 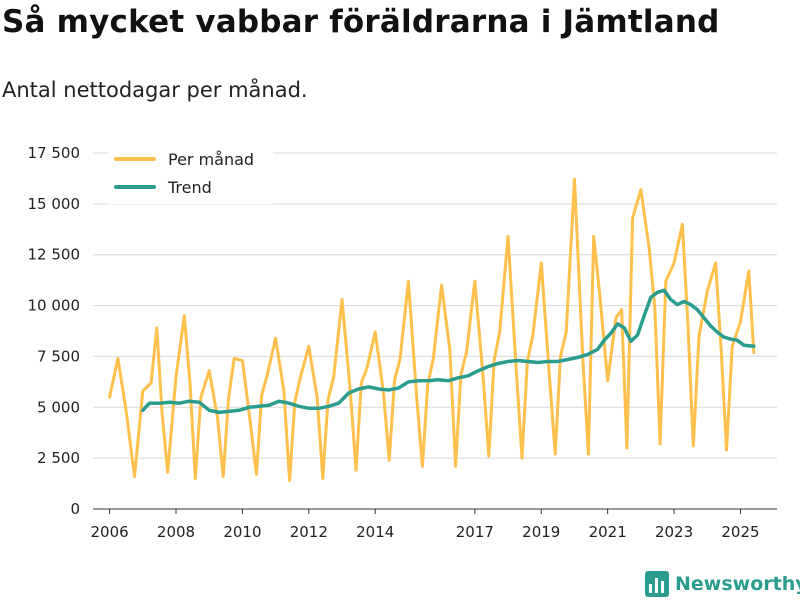 I want to click on x-tick-label: 2025, so click(x=740, y=532).